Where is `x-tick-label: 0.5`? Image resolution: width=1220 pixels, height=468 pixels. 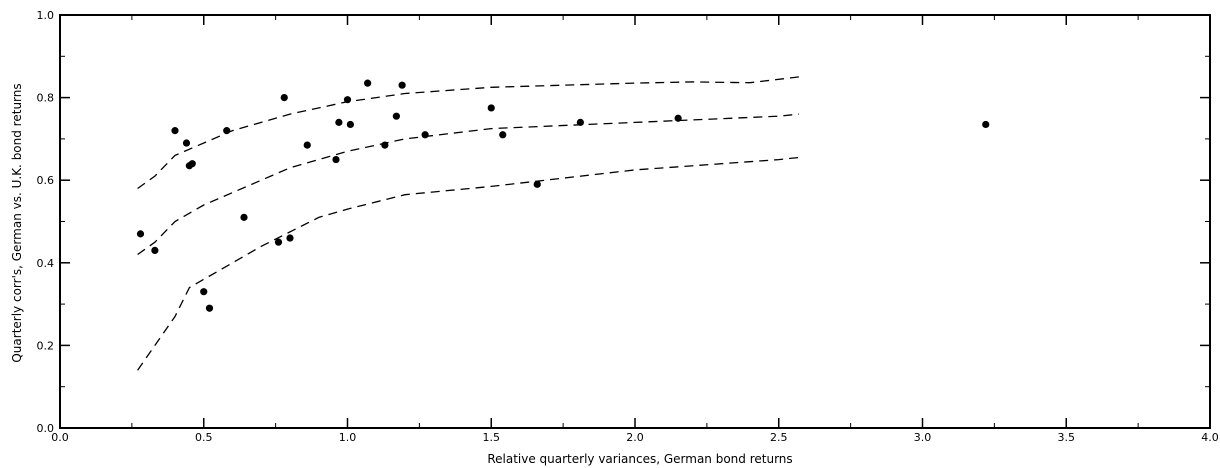
x-tick-label: 0.5 is located at coordinates (204, 437).